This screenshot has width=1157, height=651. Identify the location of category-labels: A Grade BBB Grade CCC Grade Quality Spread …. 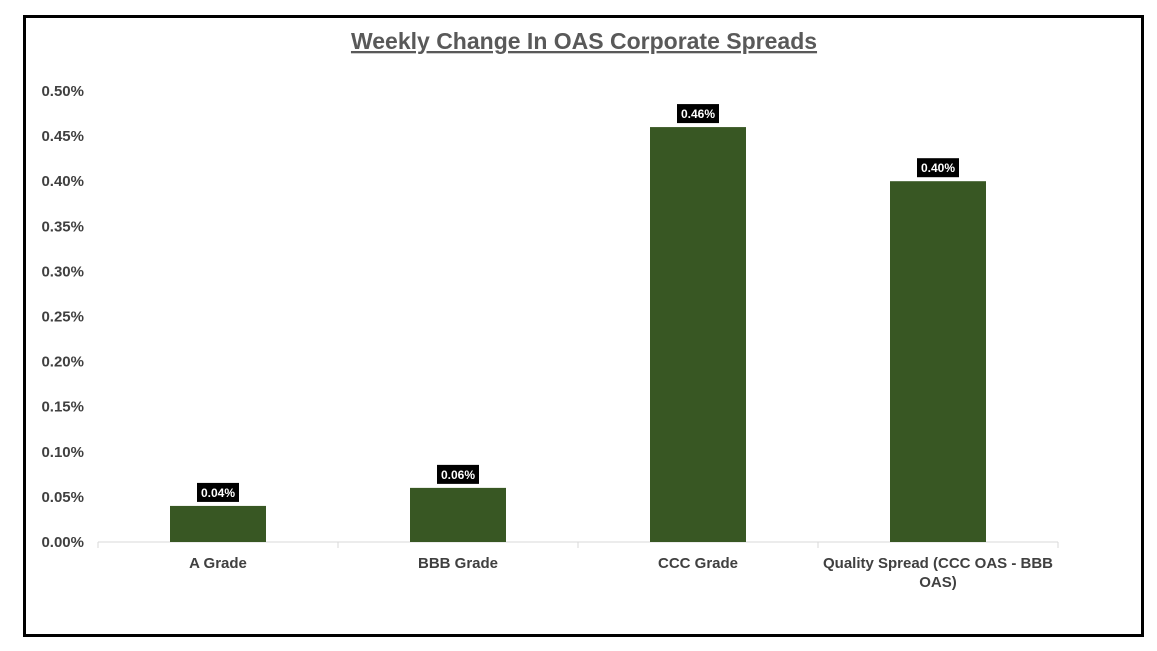
(621, 573).